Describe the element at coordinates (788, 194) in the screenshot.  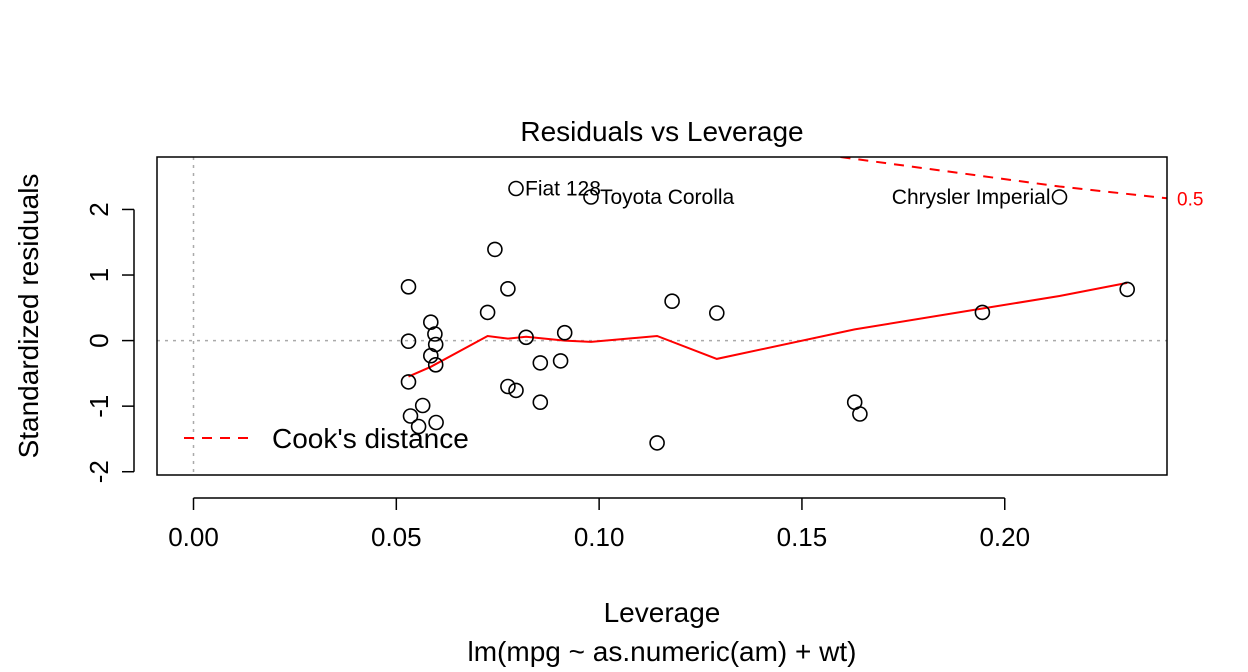
I see `point-labels: Fiat 128 Toyota Corolla Chrysler Imperial` at that location.